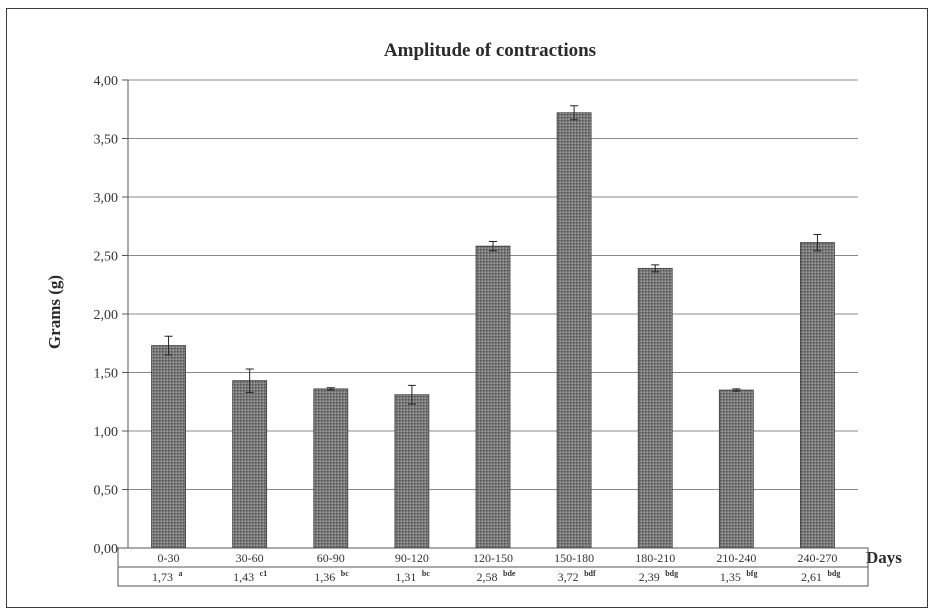 Image resolution: width=938 pixels, height=616 pixels. Describe the element at coordinates (509, 573) in the screenshot. I see `significance-label: bde` at that location.